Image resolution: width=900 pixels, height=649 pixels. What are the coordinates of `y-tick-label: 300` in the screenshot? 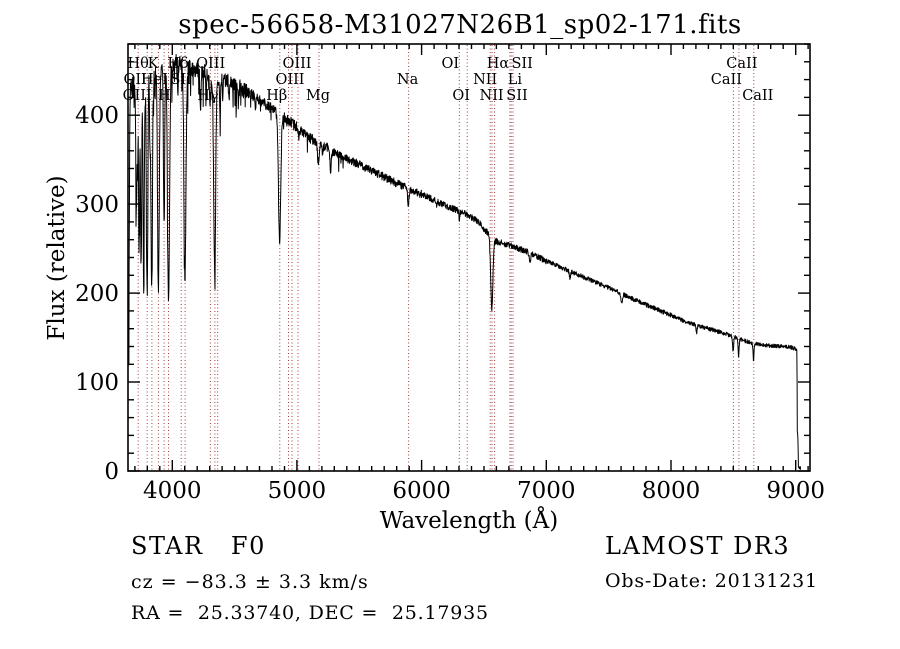 It's located at (97, 205).